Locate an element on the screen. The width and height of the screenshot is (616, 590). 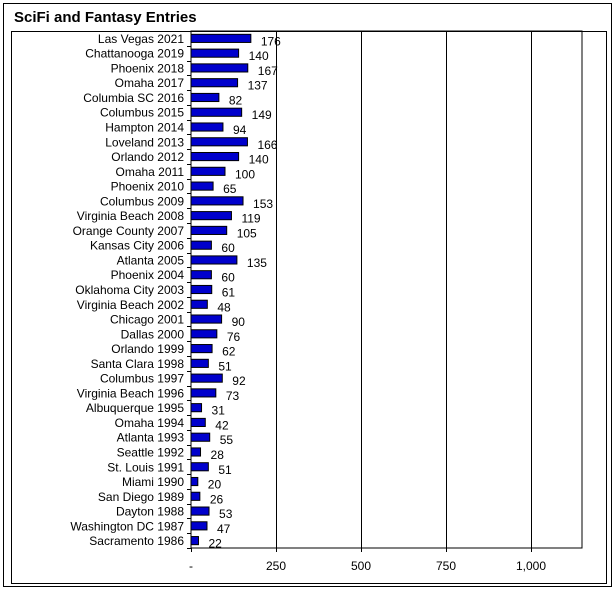
data-label: 135 is located at coordinates (257, 263).